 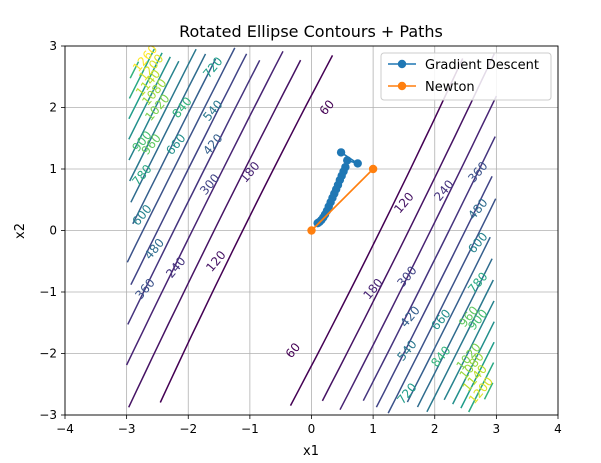 I want to click on newton-path, so click(x=342, y=199).